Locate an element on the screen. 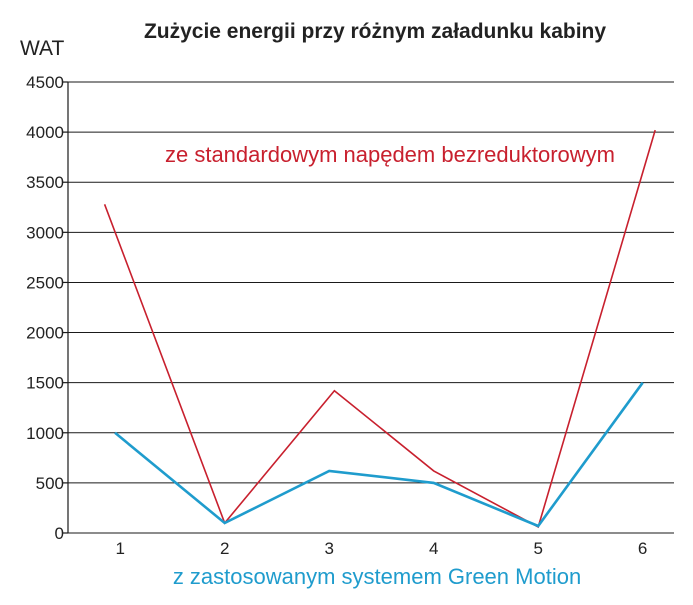 This screenshot has height=605, width=693. y-axis-ticks: 0 500 1000 1500 2000 2500 3000 3500 4000 4500 is located at coordinates (45, 308).